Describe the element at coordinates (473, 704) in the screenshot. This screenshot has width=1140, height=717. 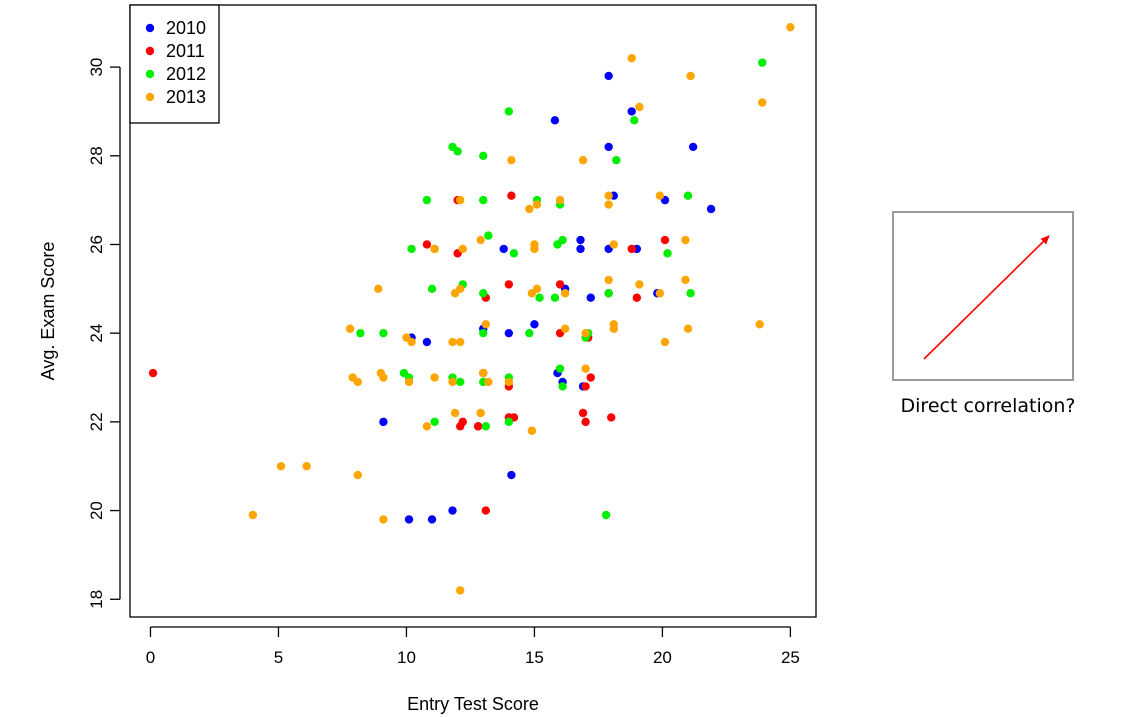
I see `x-axis-title: Entry Test Score` at that location.